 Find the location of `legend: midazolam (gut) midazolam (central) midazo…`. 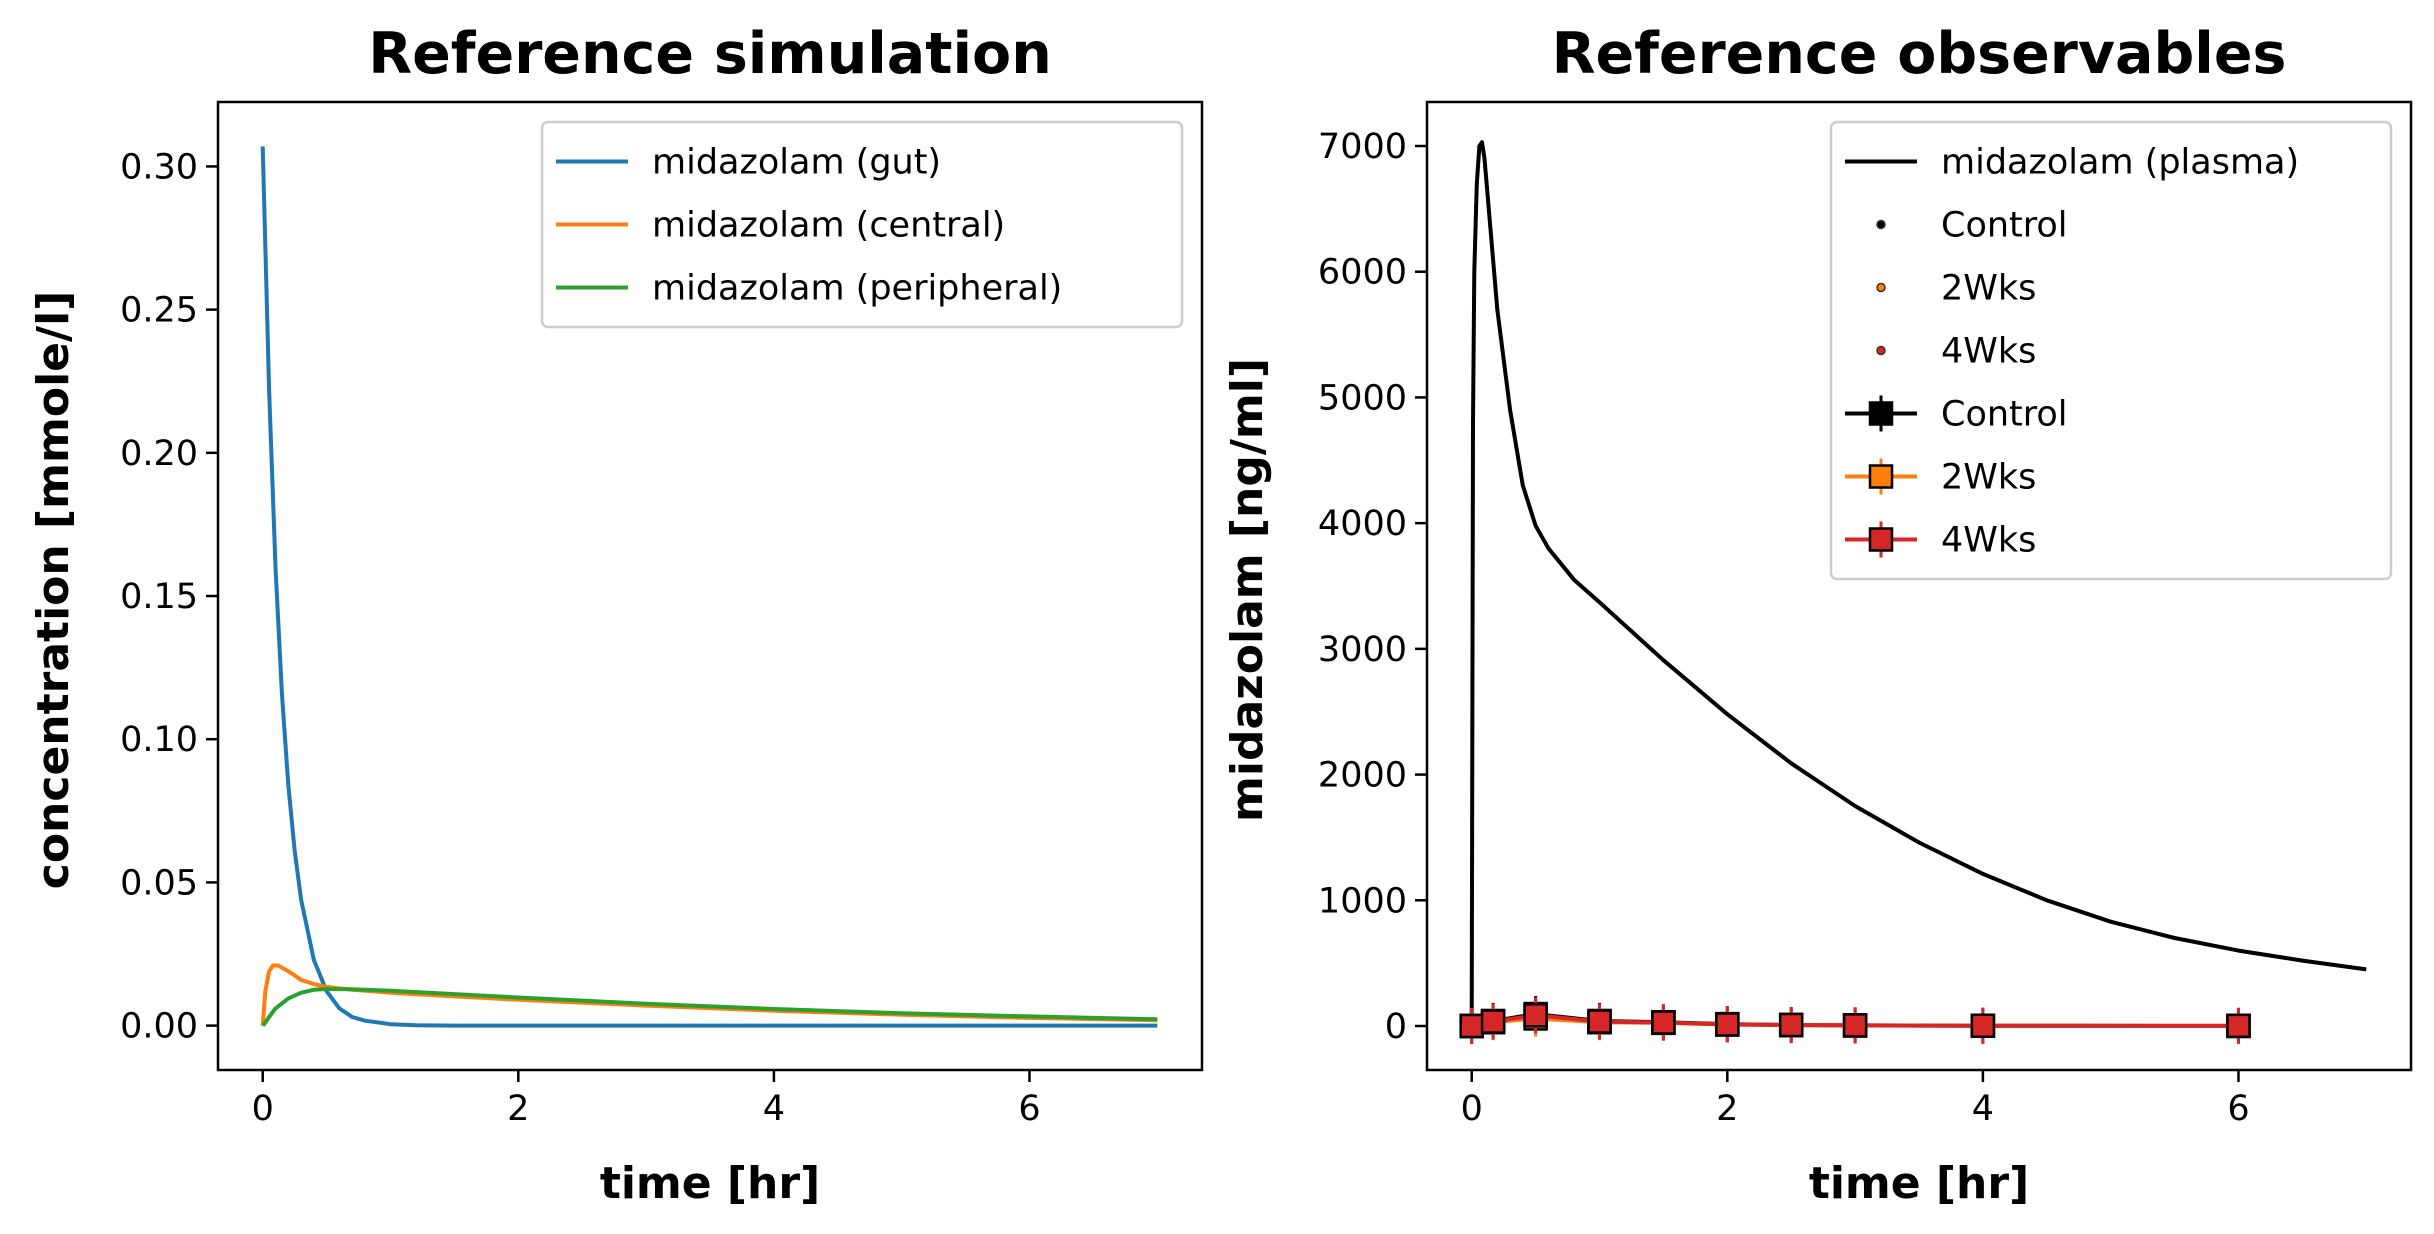

legend: midazolam (gut) midazolam (central) midazo… is located at coordinates (862, 224).